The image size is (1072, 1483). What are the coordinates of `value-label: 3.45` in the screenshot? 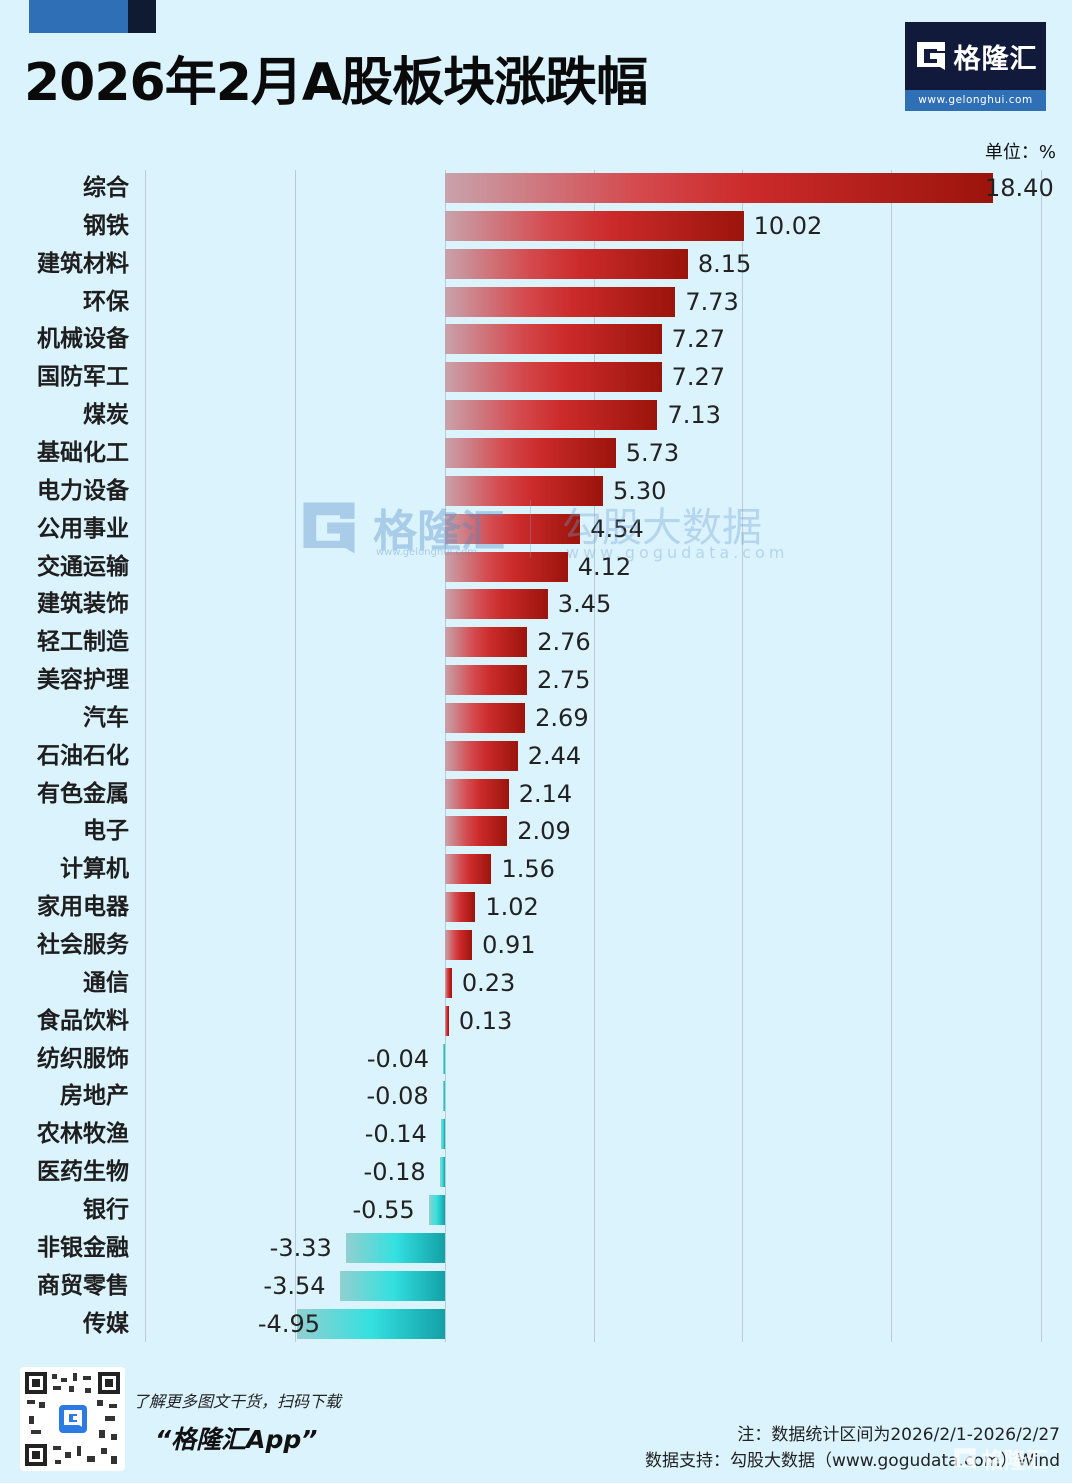 It's located at (584, 604).